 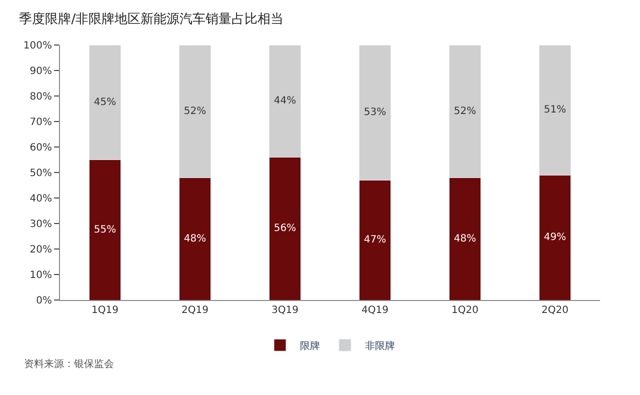 I want to click on data-label: 44%, so click(x=285, y=101).